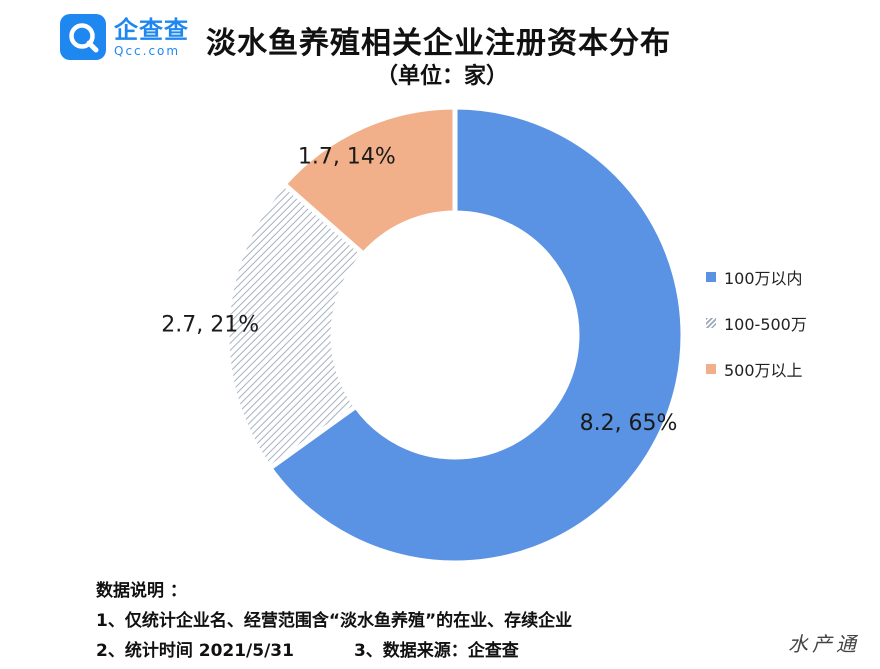  I want to click on logo-text: 企查查, so click(151, 29).